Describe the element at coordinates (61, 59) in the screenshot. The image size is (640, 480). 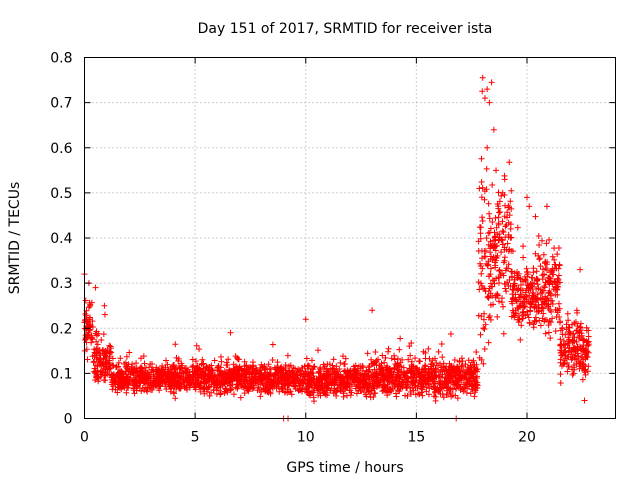
I see `y-tick-label: 0.8` at that location.